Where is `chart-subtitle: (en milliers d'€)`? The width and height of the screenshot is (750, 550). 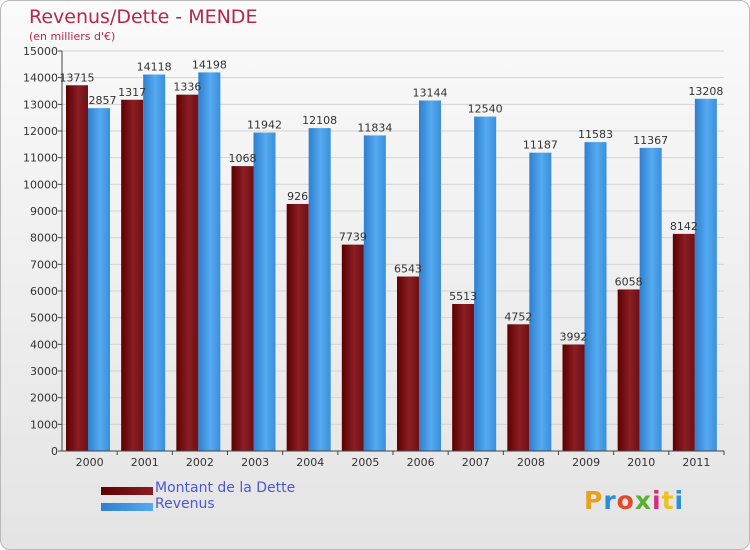
chart-subtitle: (en milliers d'€) is located at coordinates (72, 36).